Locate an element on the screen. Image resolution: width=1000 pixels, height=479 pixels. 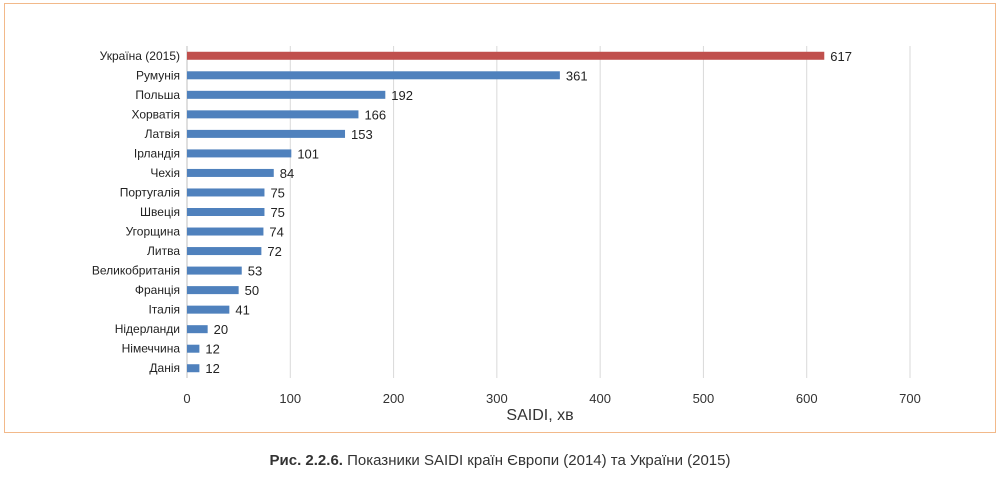
x-tick-label: 300 is located at coordinates (497, 398).